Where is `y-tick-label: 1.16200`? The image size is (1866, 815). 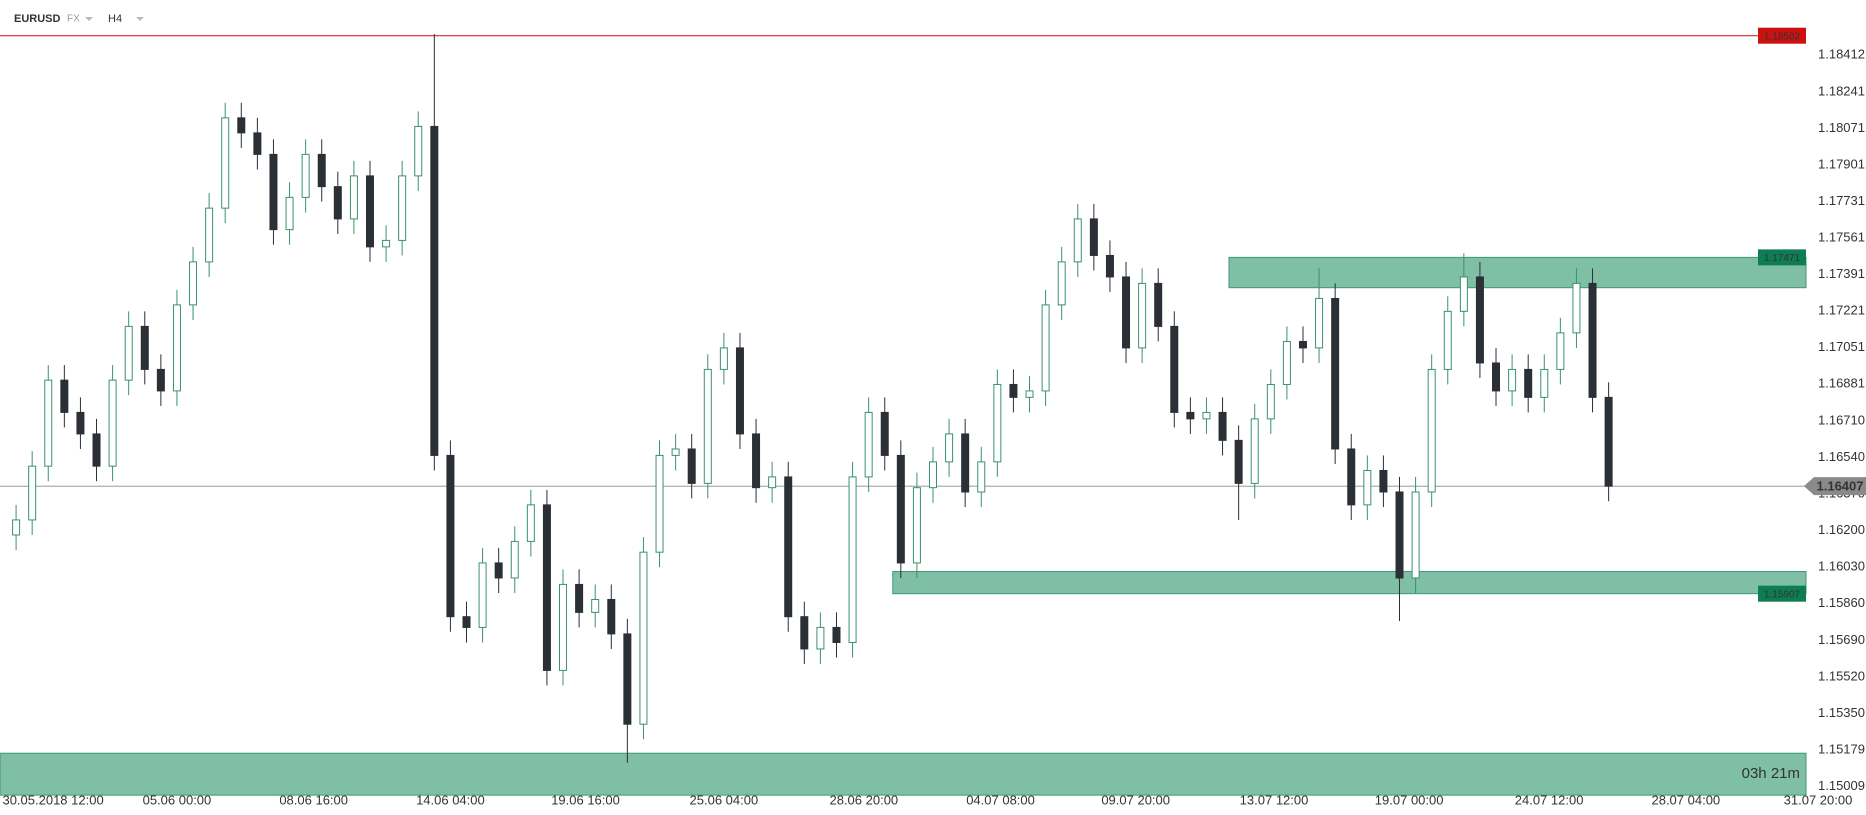 y-tick-label: 1.16200 is located at coordinates (1841, 529).